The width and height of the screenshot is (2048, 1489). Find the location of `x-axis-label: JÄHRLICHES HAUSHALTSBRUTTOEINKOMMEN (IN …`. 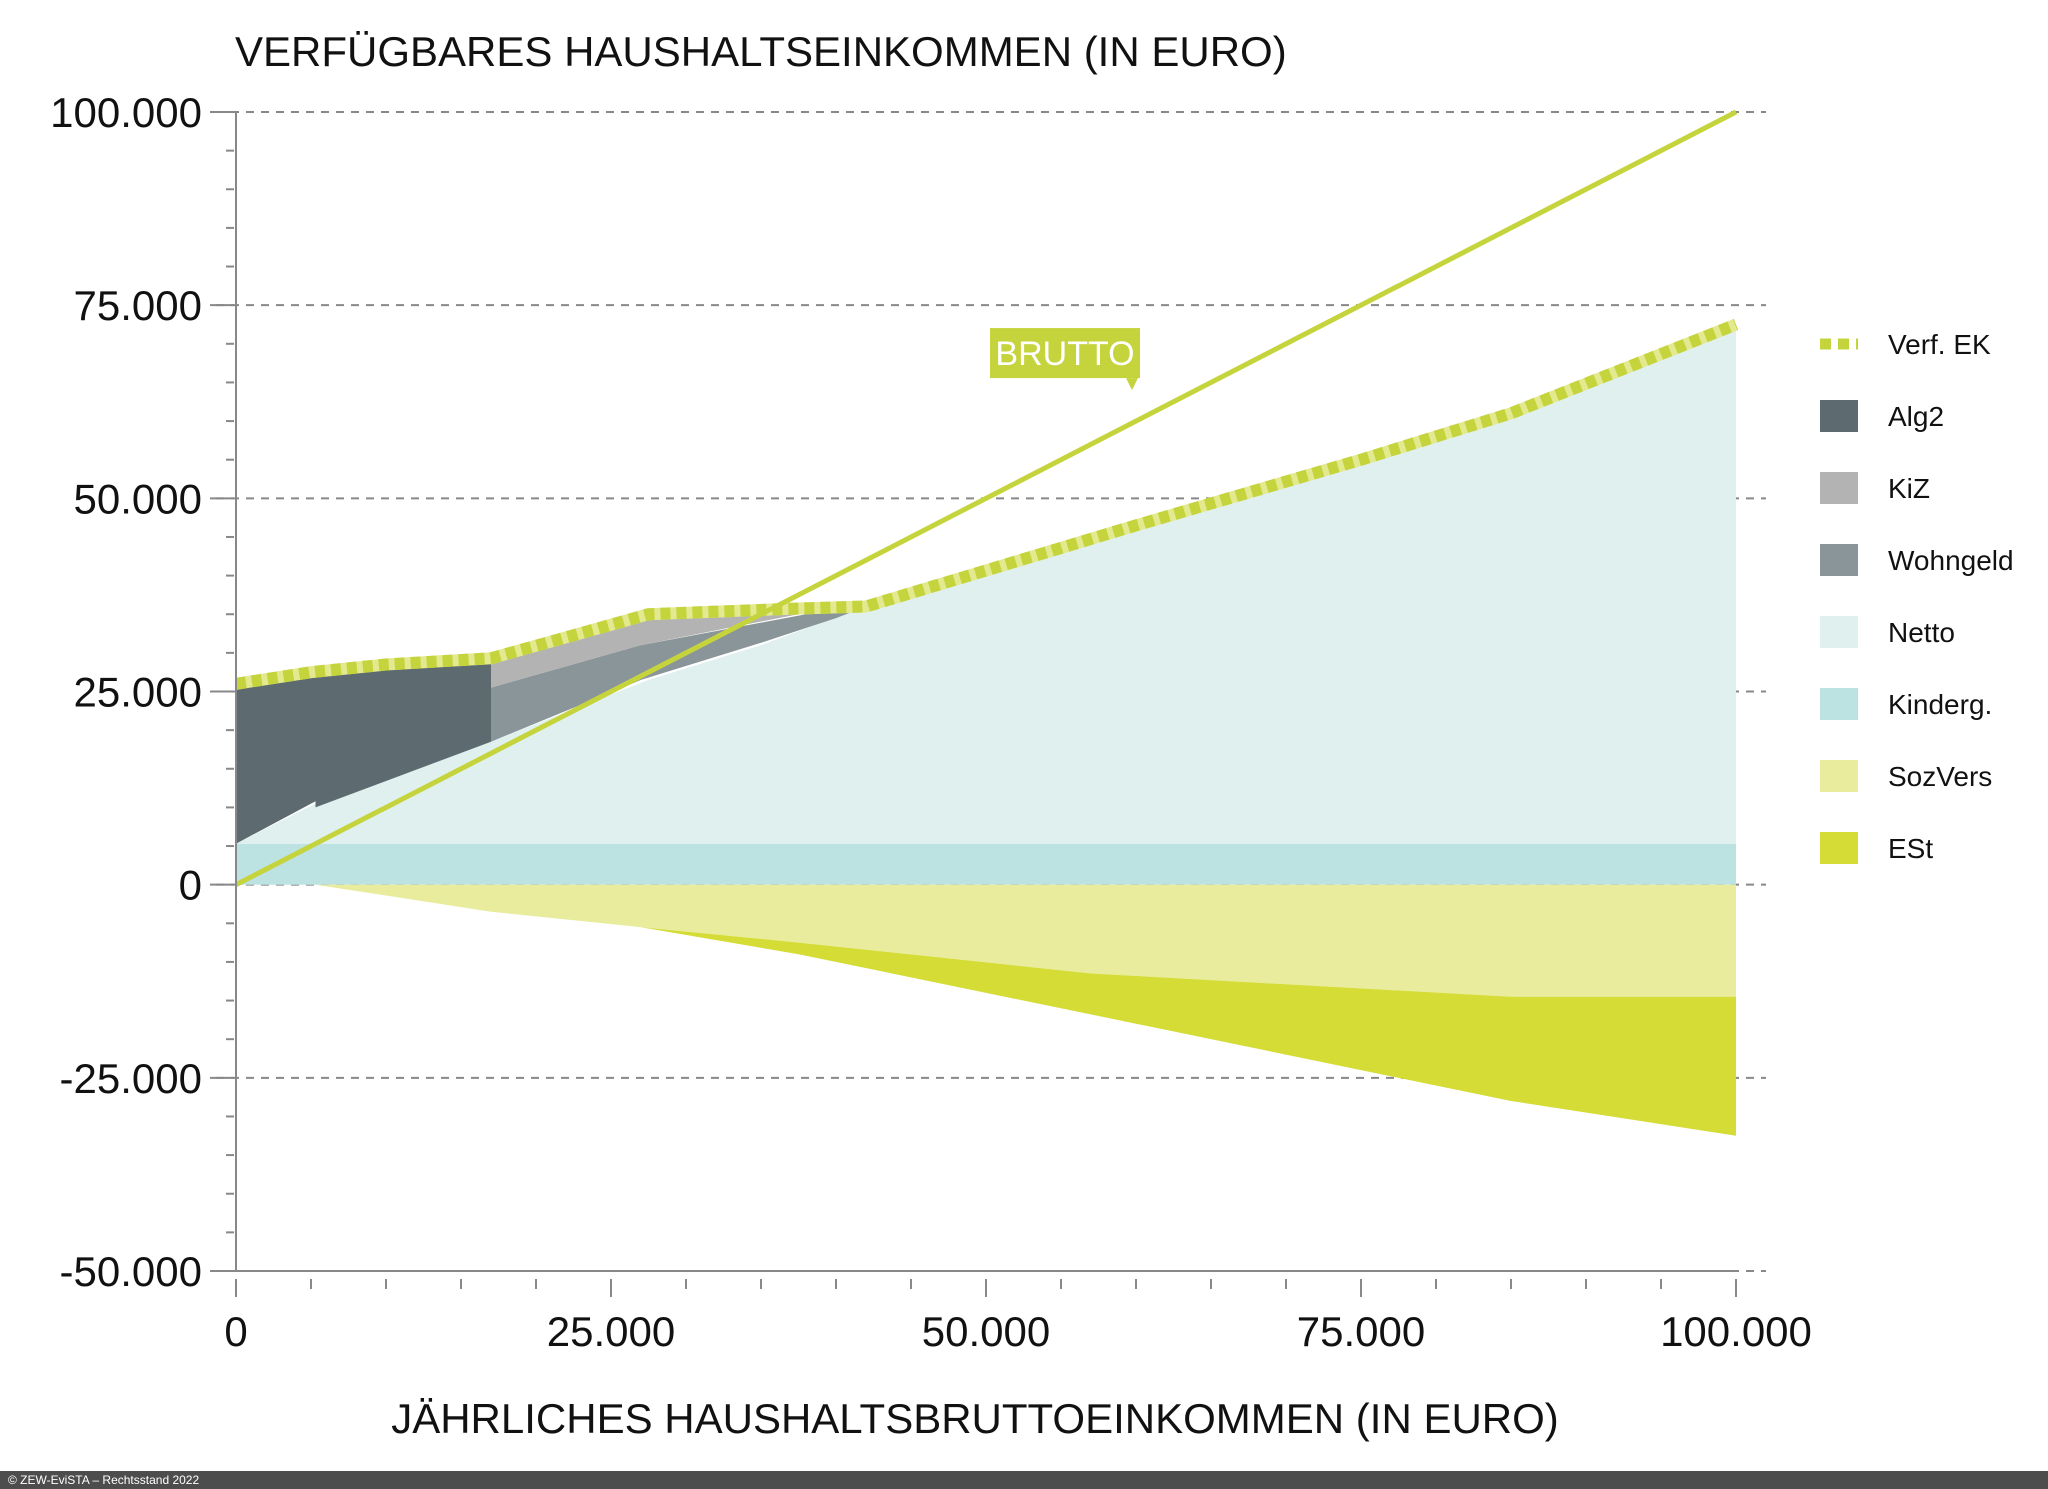

x-axis-label: JÄHRLICHES HAUSHALTSBRUTTOEINKOMMEN (IN … is located at coordinates (975, 1418).